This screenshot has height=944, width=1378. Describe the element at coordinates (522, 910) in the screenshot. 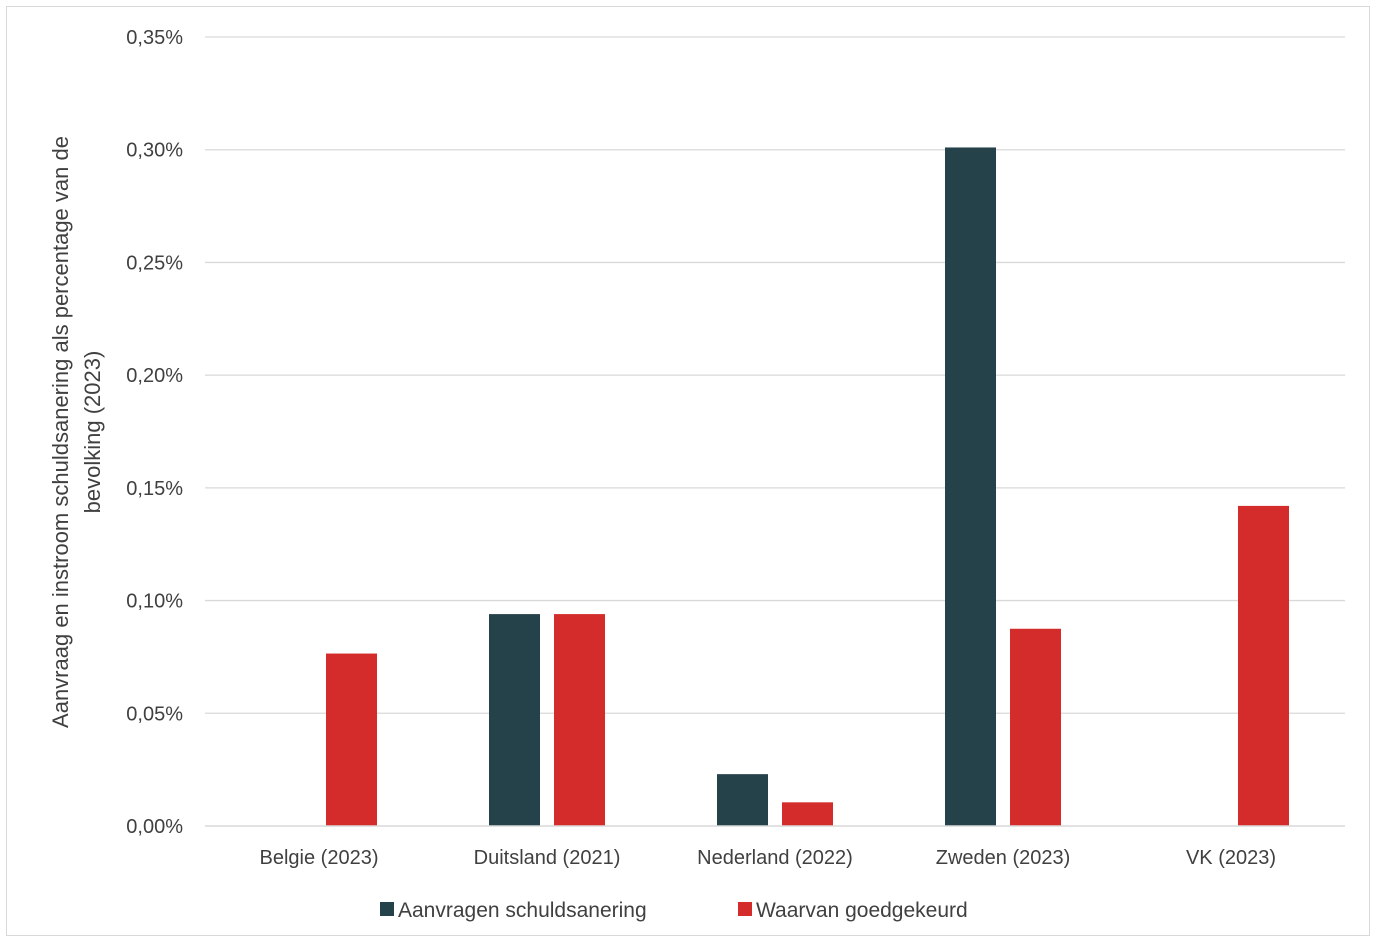

I see `legend-label: Aanvragen schuldsanering` at that location.